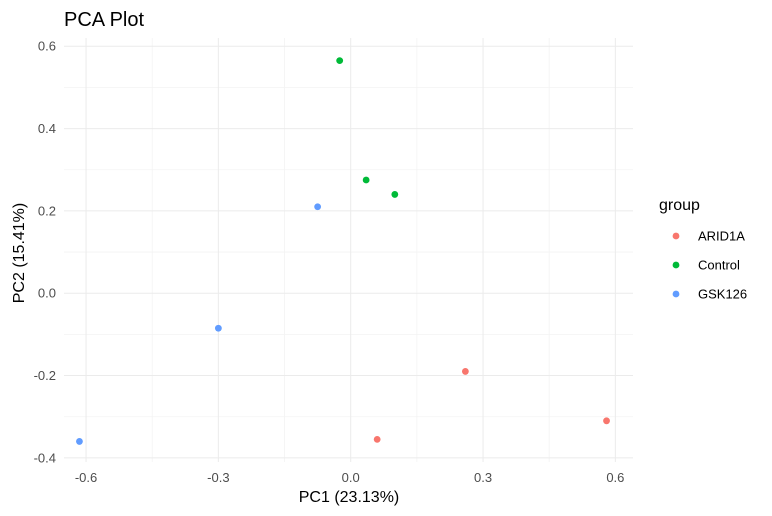 The width and height of the screenshot is (772, 516). I want to click on x-tick-label: 0.0, so click(351, 477).